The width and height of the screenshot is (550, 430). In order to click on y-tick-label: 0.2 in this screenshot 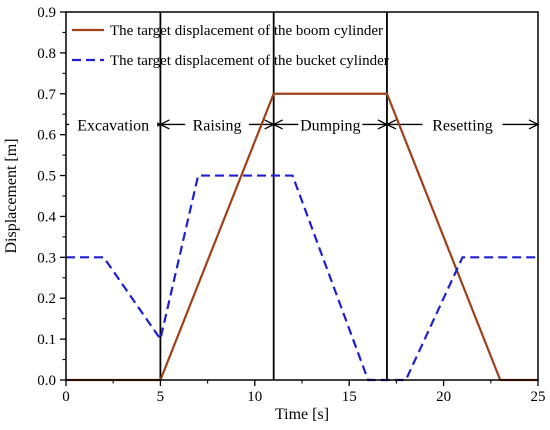, I will do `click(46, 299)`.